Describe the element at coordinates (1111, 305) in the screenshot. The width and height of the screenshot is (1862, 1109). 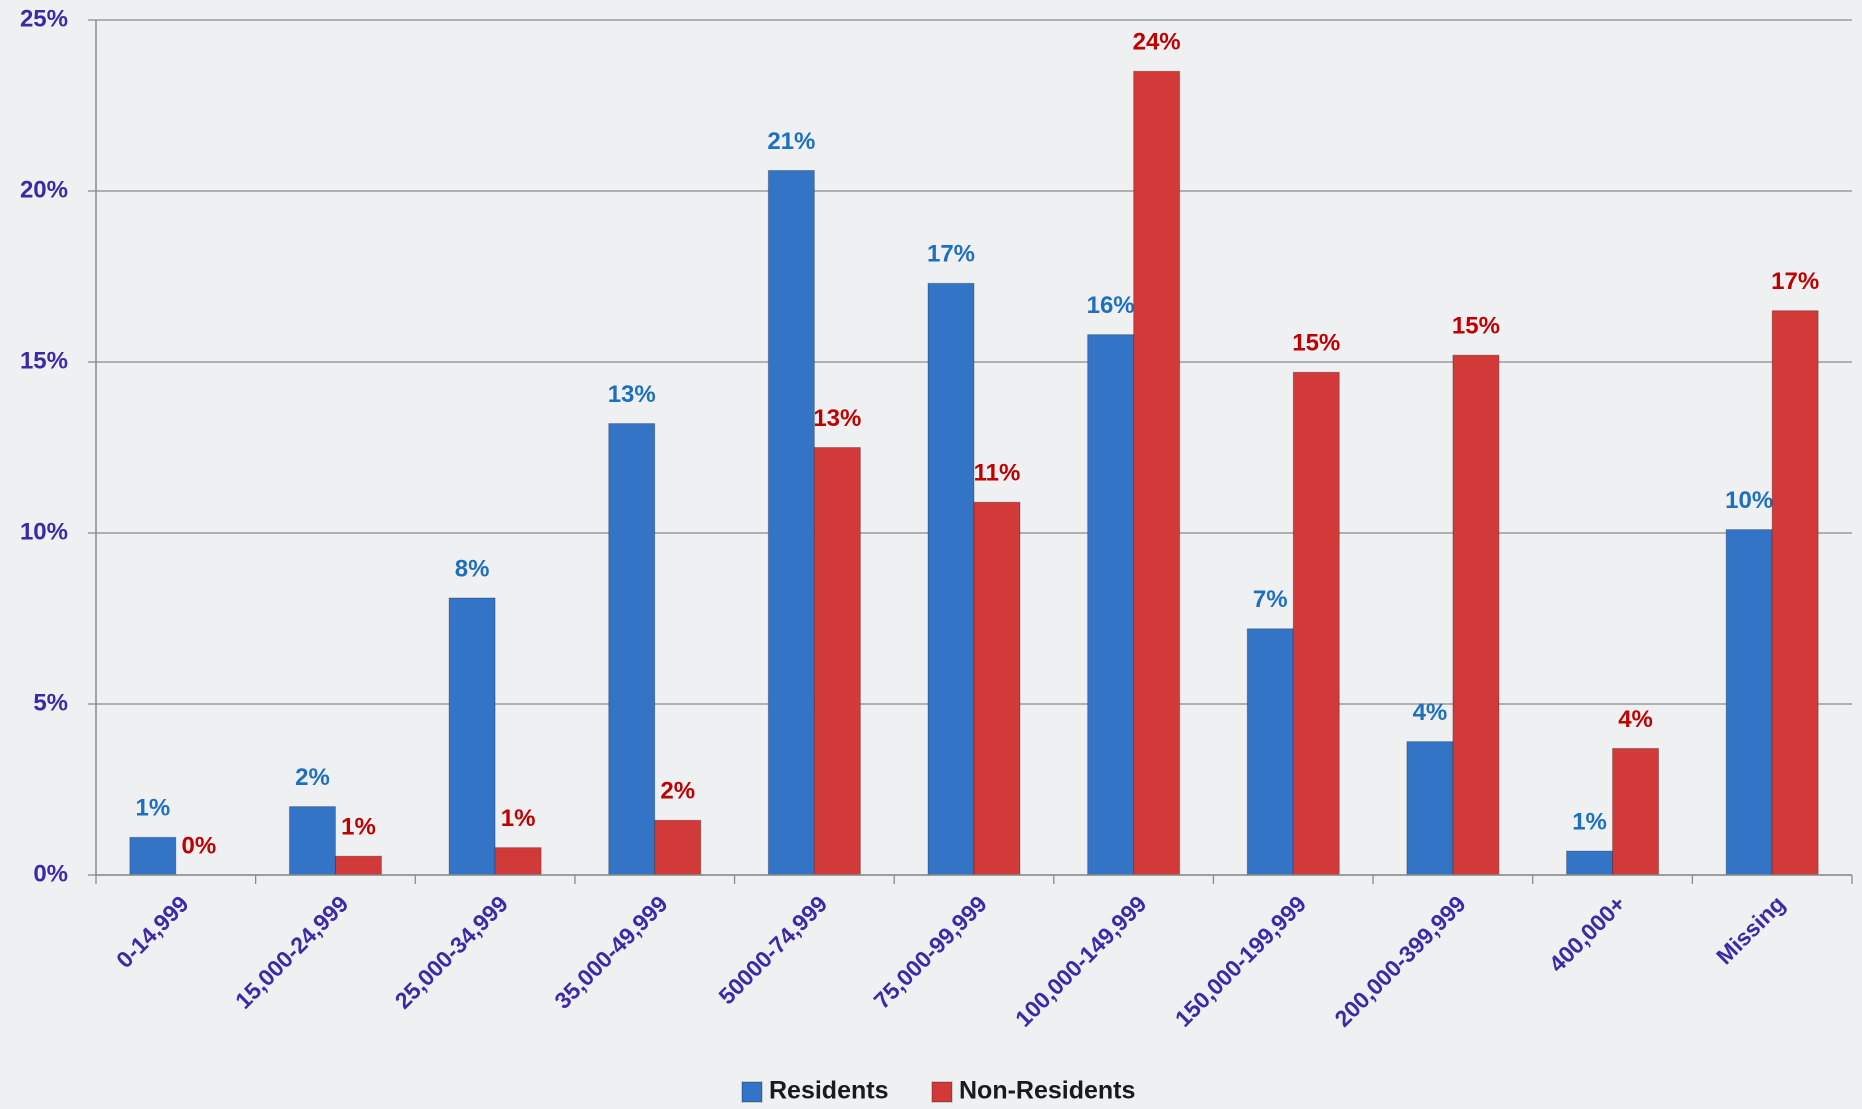
I see `value-label: 16%` at that location.